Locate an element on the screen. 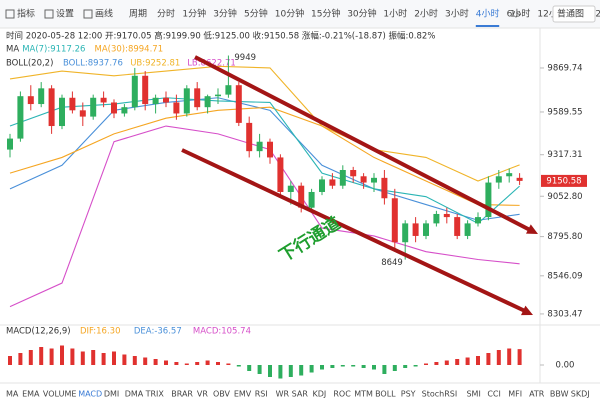 This screenshot has height=403, width=600. period-button: 3小时 is located at coordinates (457, 14).